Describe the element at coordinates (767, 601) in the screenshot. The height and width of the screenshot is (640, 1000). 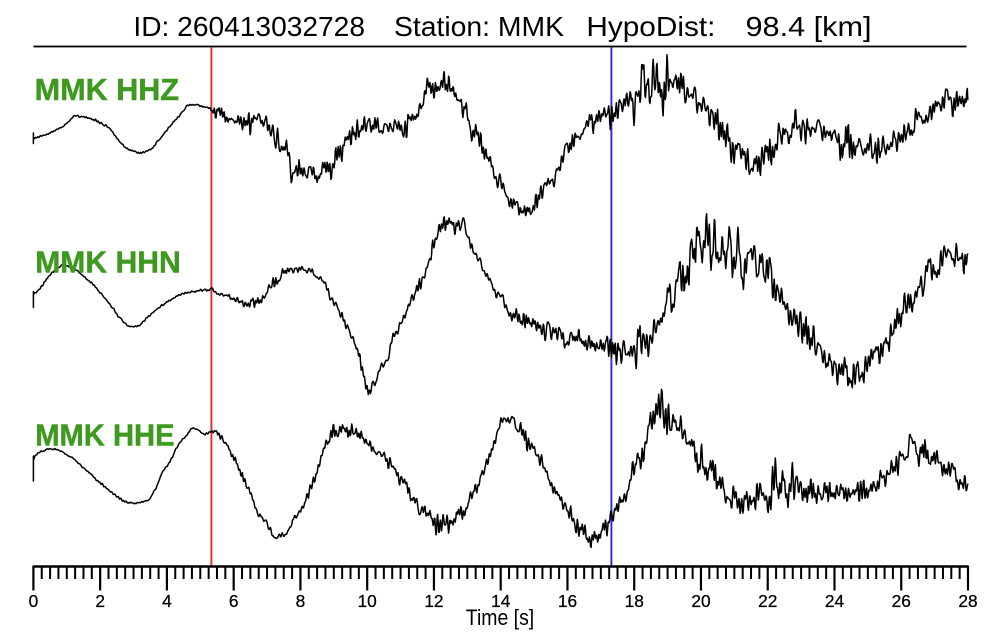
I see `svg-text: 22` at that location.